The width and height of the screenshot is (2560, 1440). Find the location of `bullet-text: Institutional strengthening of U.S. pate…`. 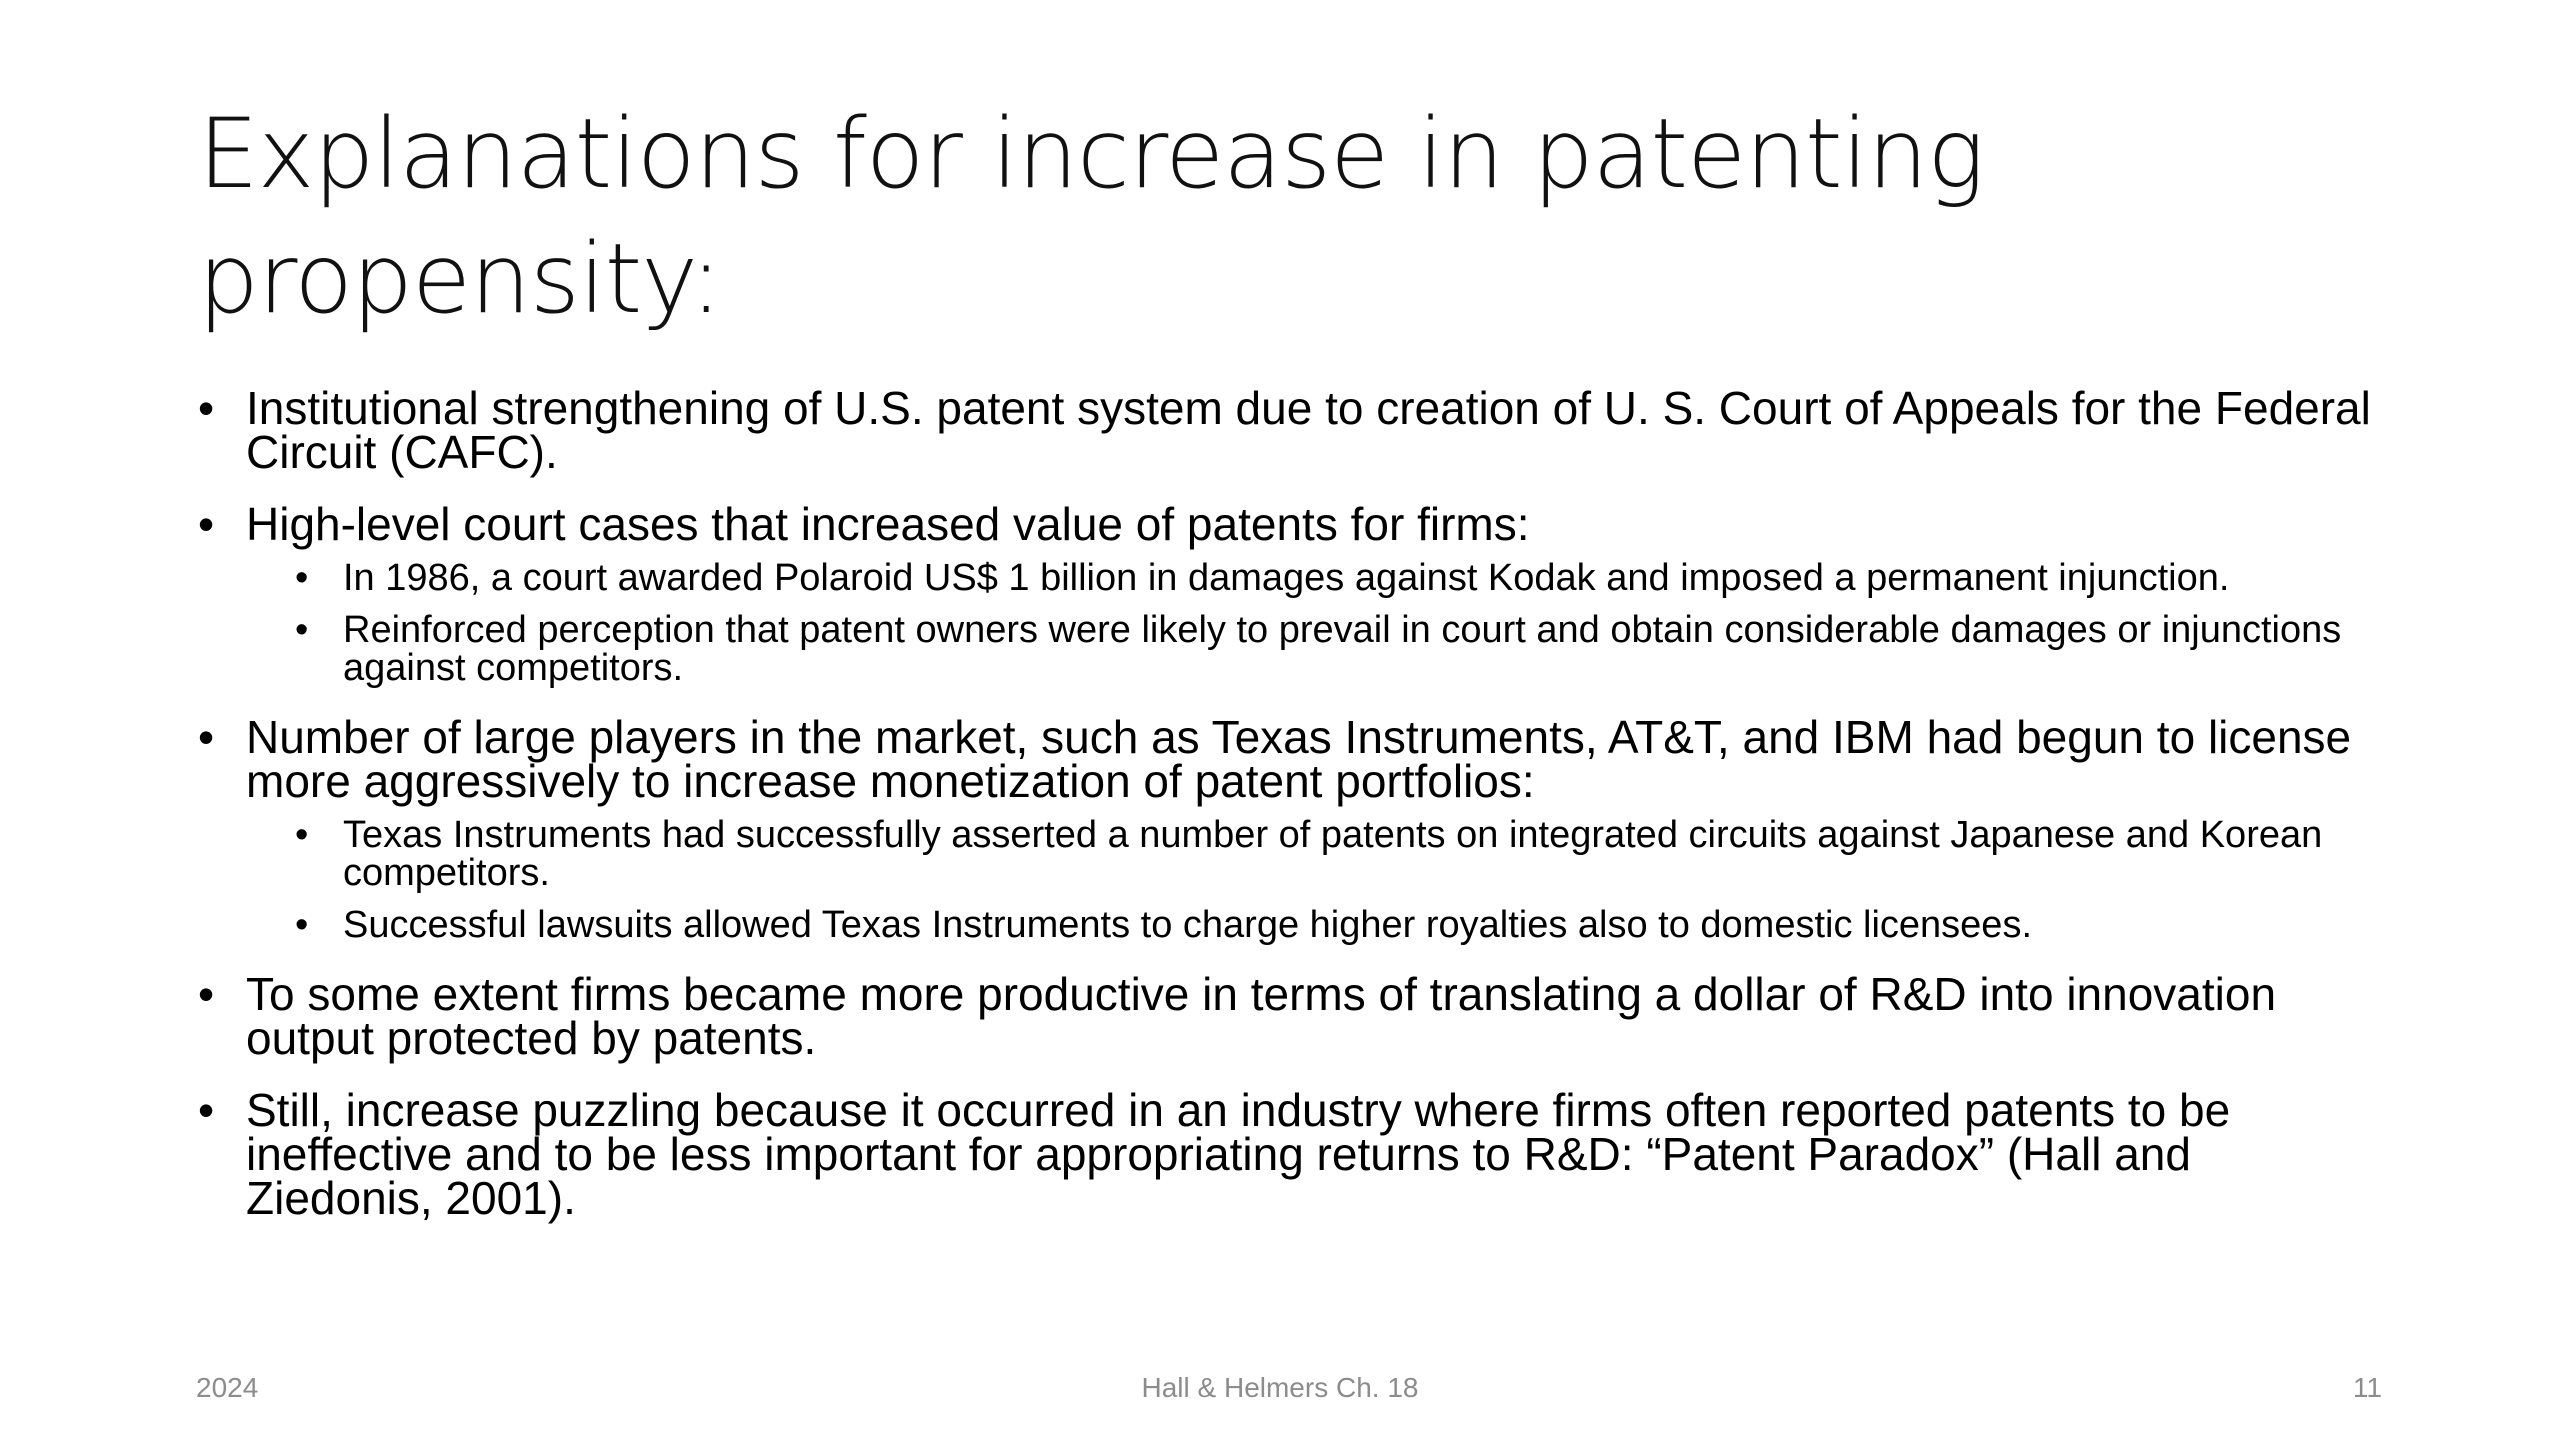

bullet-text: Institutional strengthening of U.S. pate… is located at coordinates (1308, 430).